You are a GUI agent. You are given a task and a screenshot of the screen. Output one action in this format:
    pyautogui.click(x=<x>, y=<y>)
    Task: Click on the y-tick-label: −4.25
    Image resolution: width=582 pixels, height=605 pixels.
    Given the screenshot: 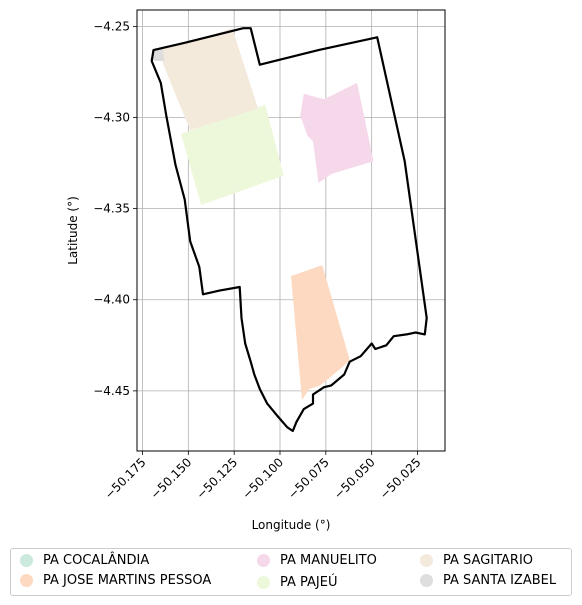 What is the action you would take?
    pyautogui.click(x=111, y=26)
    